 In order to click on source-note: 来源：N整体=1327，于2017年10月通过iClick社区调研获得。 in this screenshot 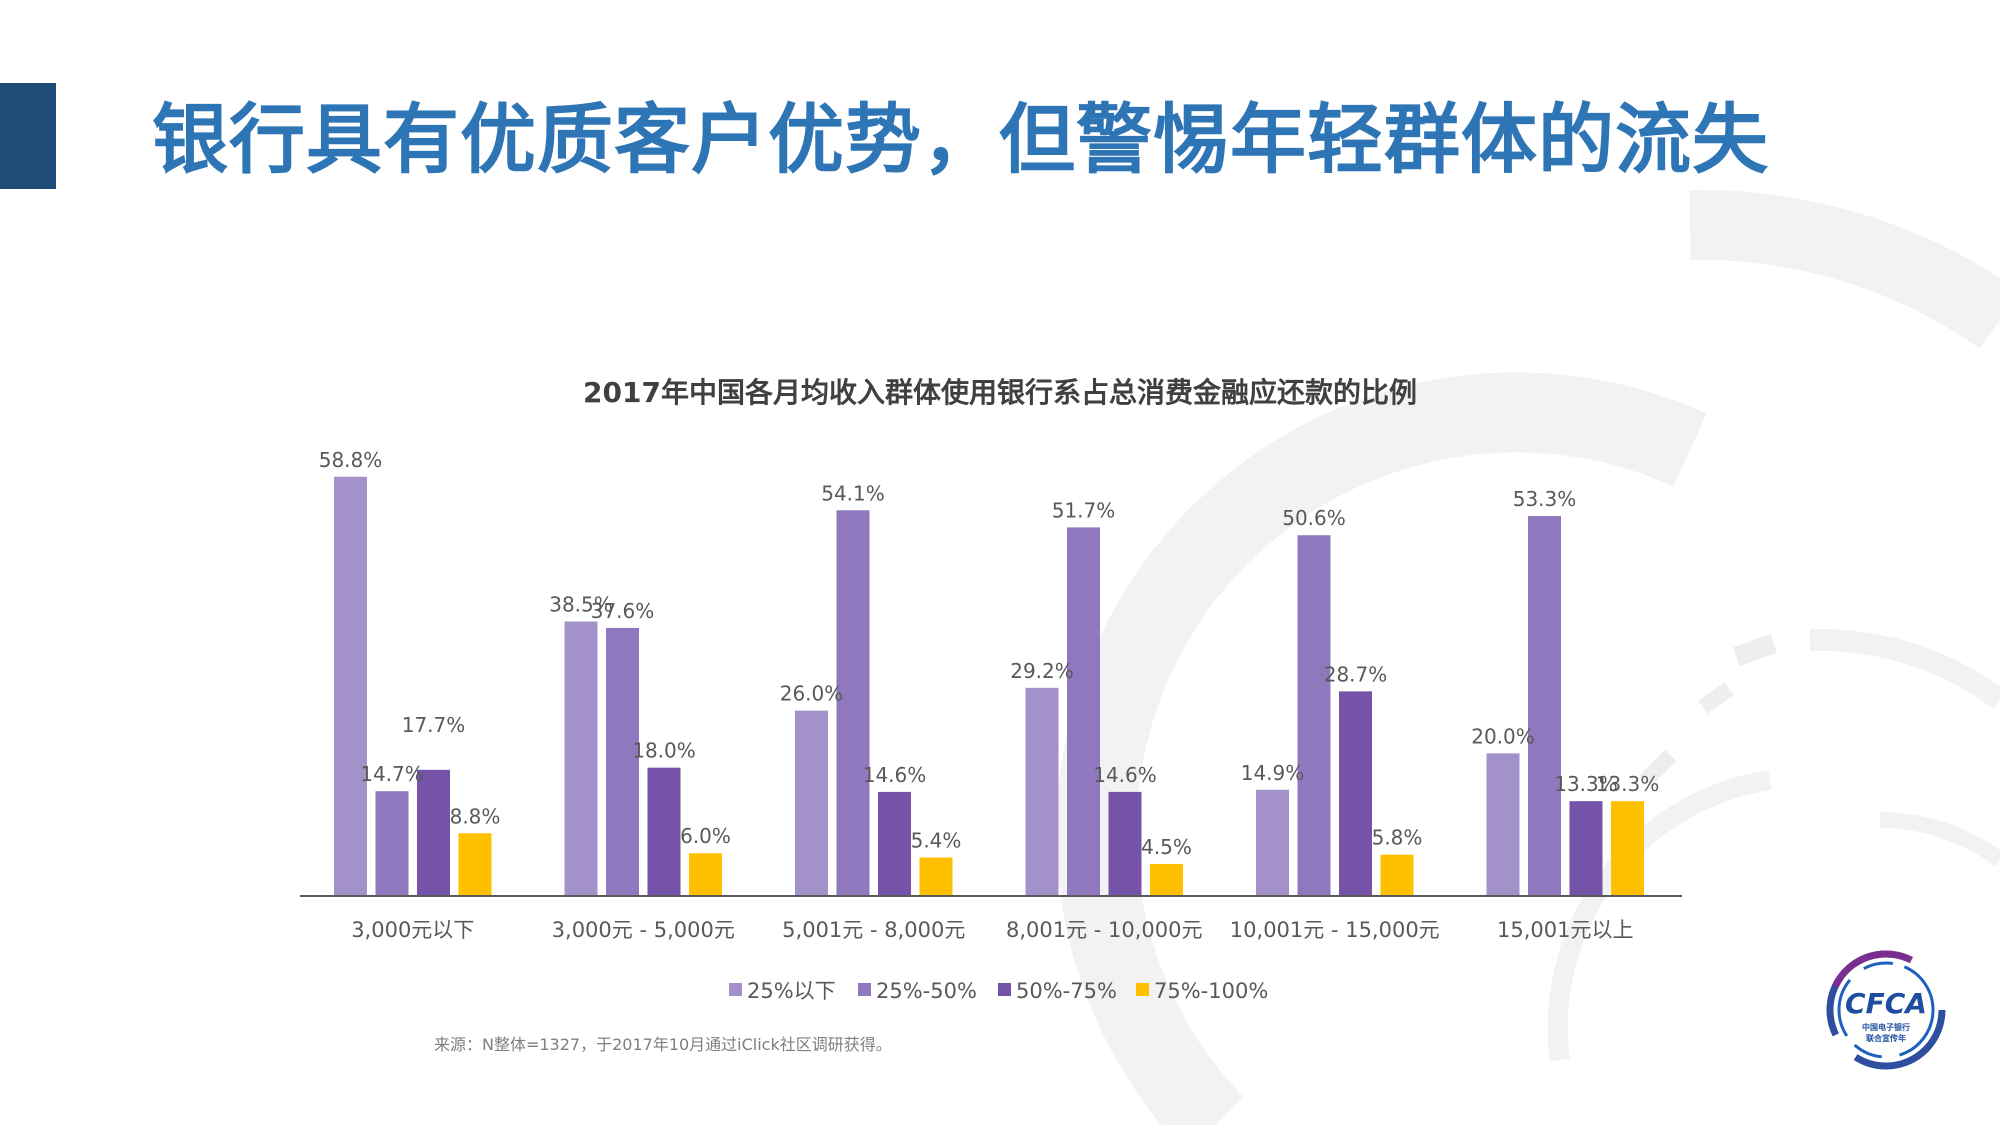, I will do `click(663, 1044)`.